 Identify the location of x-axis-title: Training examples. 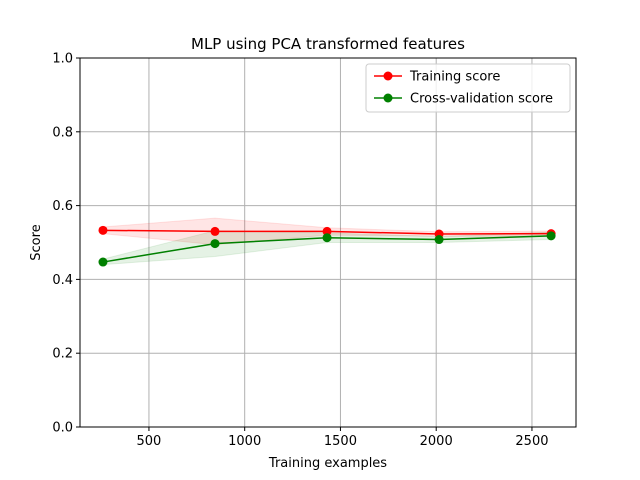
(327, 463).